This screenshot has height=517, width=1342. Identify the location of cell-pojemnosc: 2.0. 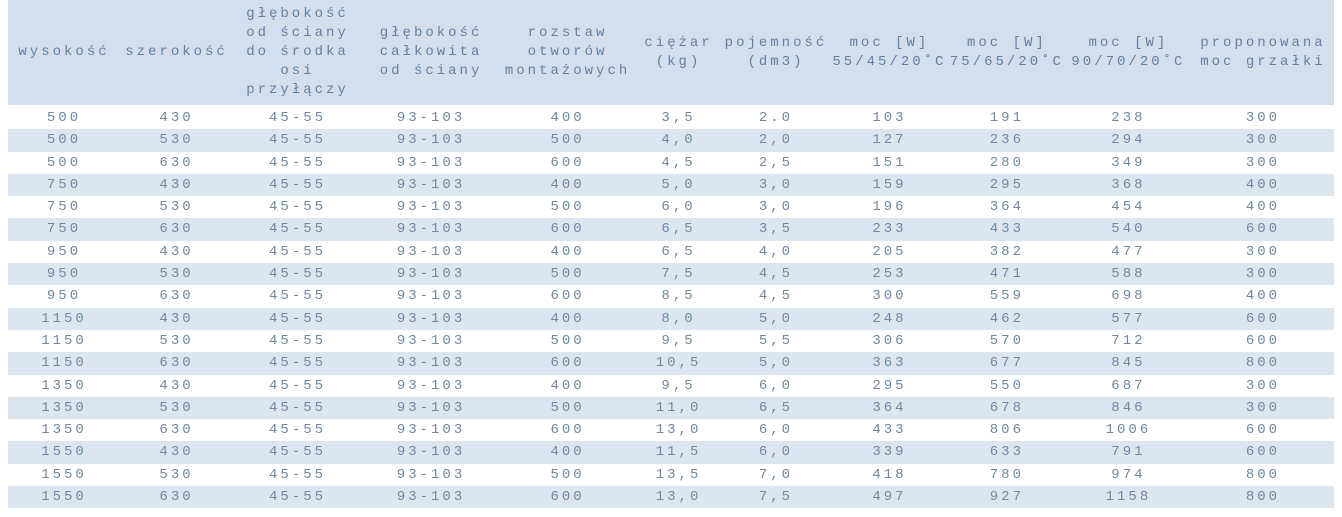
(776, 118).